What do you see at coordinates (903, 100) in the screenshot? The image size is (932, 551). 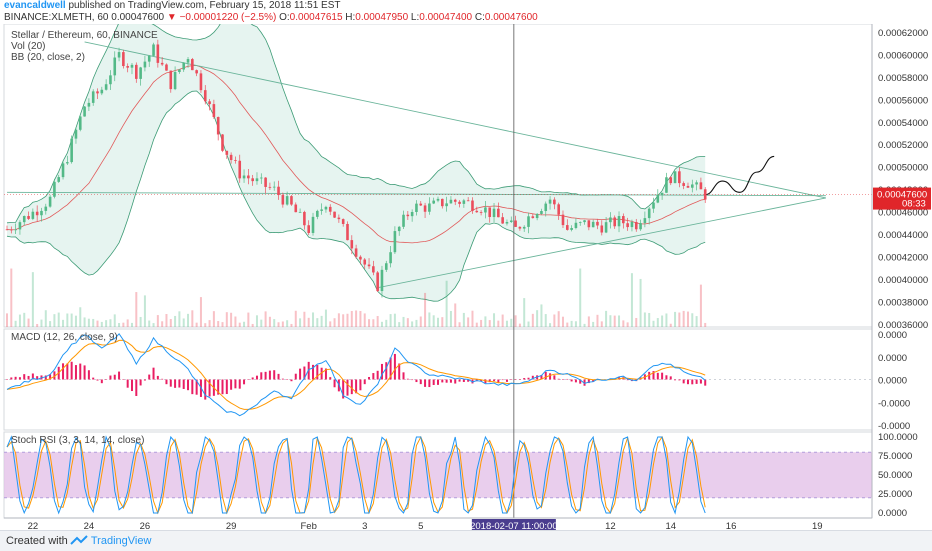 I see `price-tick-label: 0.00056000` at bounding box center [903, 100].